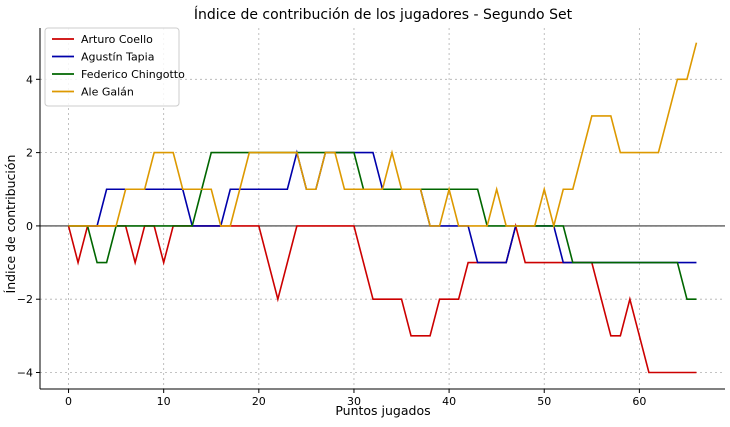  Describe the element at coordinates (639, 401) in the screenshot. I see `x-tick-label: 60` at that location.